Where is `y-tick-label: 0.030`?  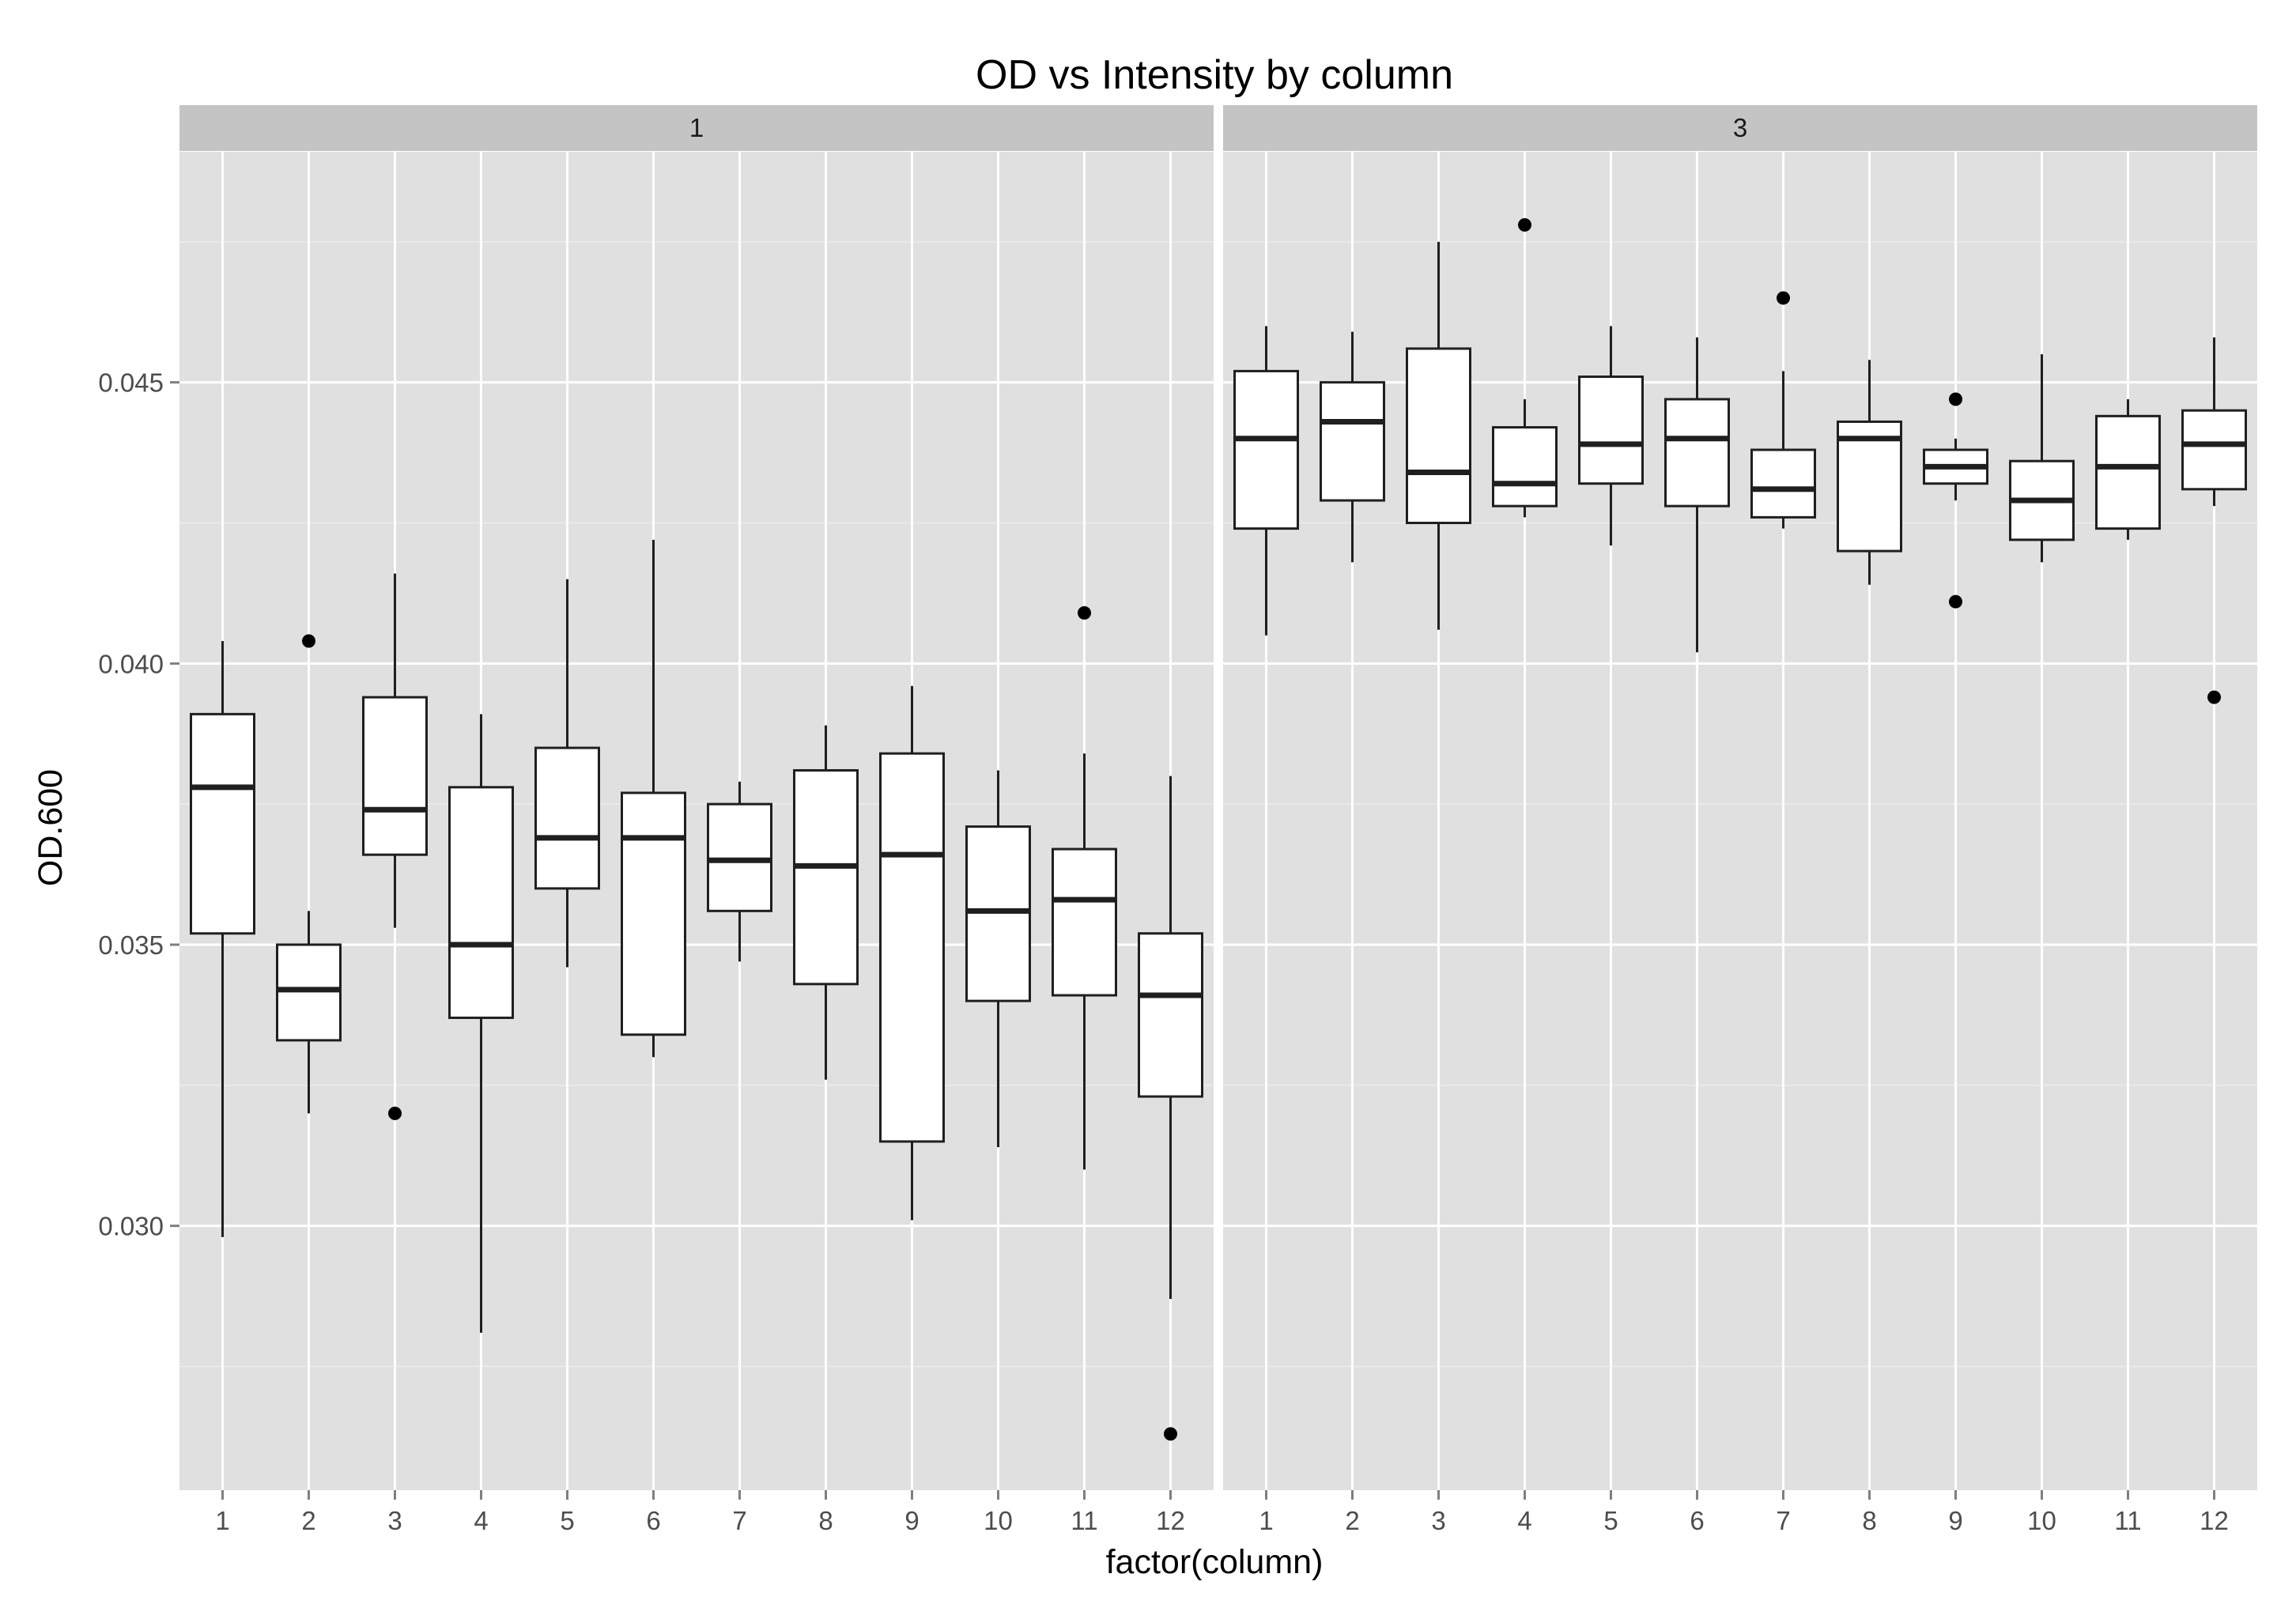 y-tick-label: 0.030 is located at coordinates (131, 1226).